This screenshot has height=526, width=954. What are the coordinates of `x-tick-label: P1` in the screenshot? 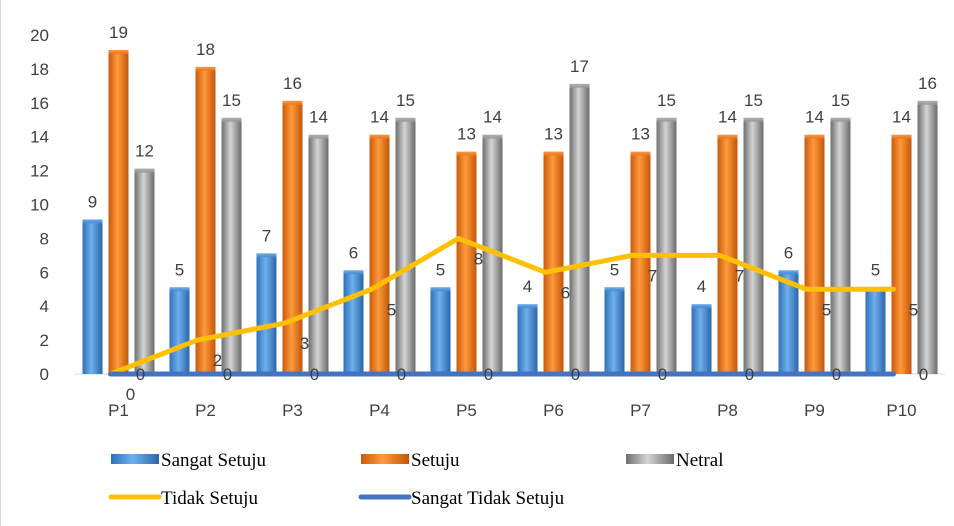 It's located at (118, 410).